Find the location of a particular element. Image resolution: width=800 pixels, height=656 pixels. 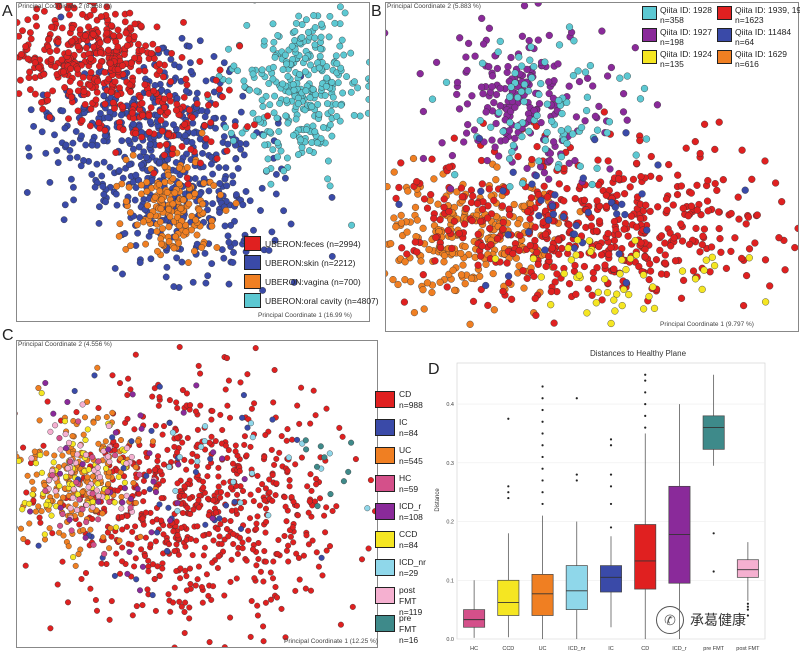

legend-a-oral-cavity: UBERON:oral cavity (n=4807) is located at coordinates (311, 300).